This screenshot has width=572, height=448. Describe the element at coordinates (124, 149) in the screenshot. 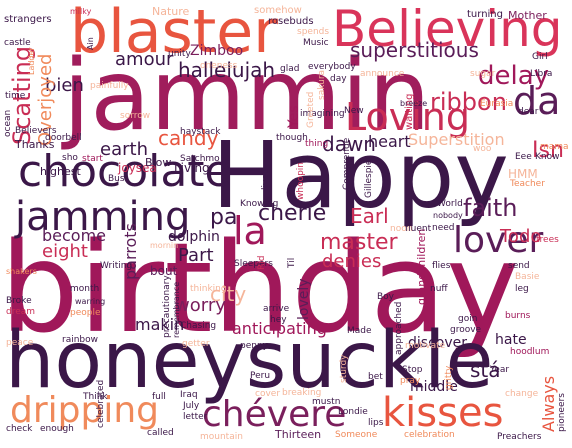

I see `word: earth` at that location.